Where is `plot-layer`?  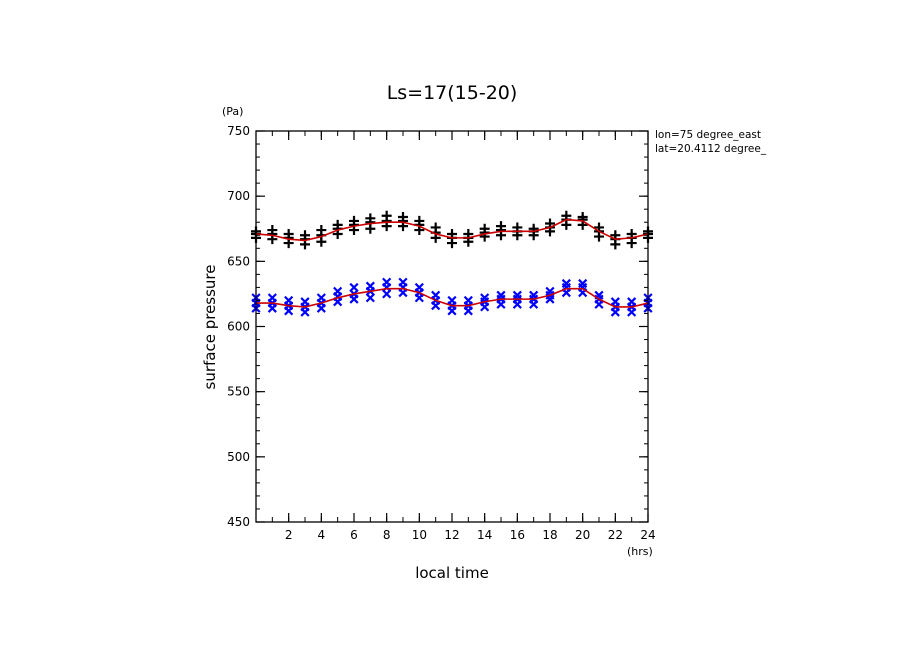
plot-layer is located at coordinates (452, 263).